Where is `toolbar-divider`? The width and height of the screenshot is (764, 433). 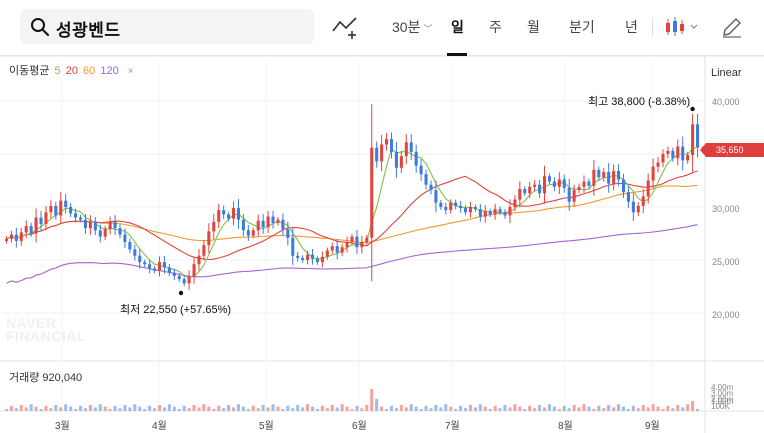
toolbar-divider is located at coordinates (652, 27).